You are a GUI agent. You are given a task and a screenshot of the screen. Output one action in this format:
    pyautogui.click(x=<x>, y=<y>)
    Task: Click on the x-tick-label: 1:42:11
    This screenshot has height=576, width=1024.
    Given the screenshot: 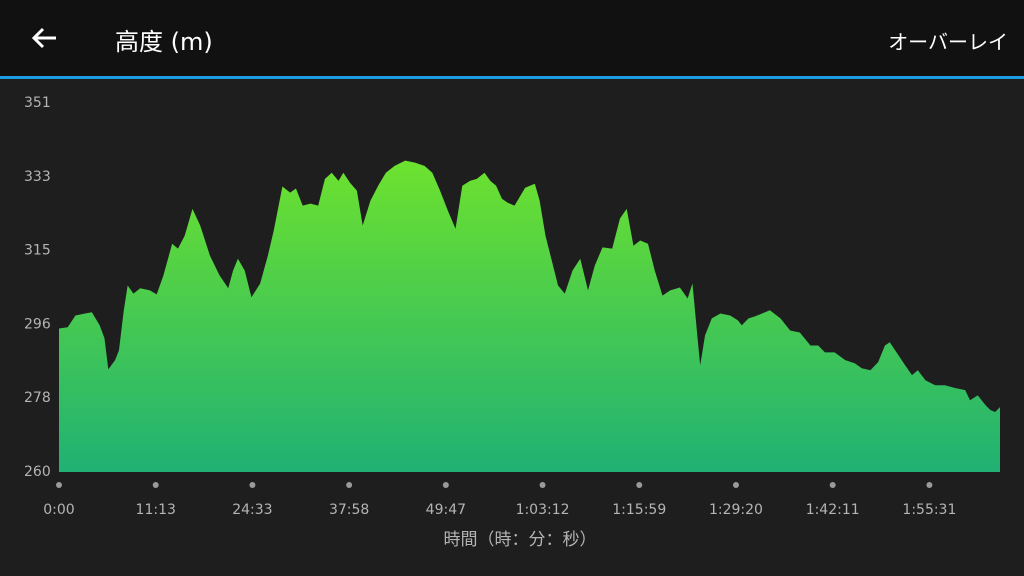 What is the action you would take?
    pyautogui.click(x=833, y=510)
    